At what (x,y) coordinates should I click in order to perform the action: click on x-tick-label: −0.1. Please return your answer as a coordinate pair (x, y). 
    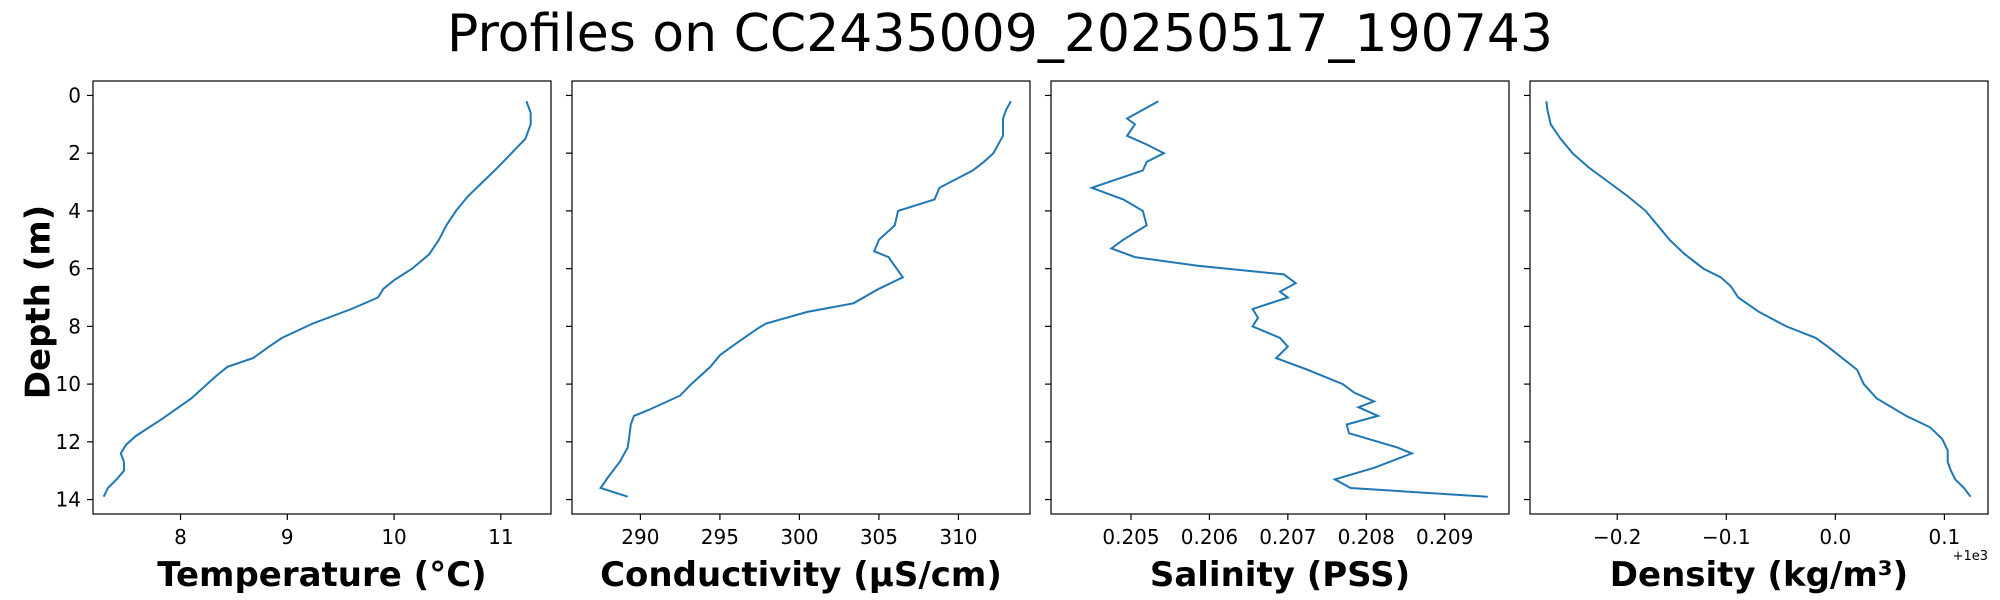
    Looking at the image, I should click on (1726, 537).